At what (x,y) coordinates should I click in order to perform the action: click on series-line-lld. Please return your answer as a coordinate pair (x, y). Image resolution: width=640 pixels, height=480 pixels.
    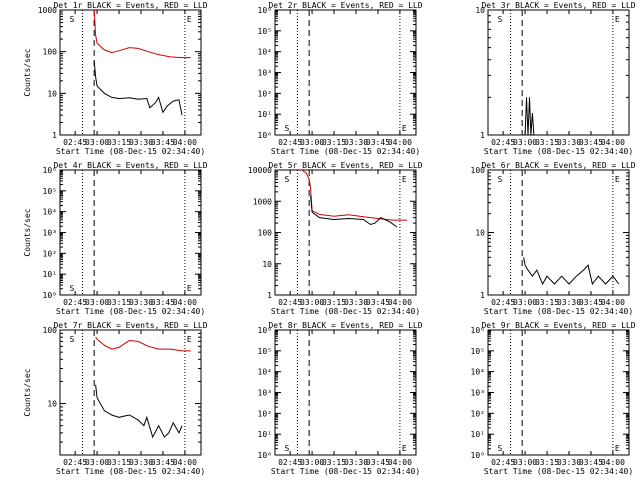
    Looking at the image, I should click on (354, 195).